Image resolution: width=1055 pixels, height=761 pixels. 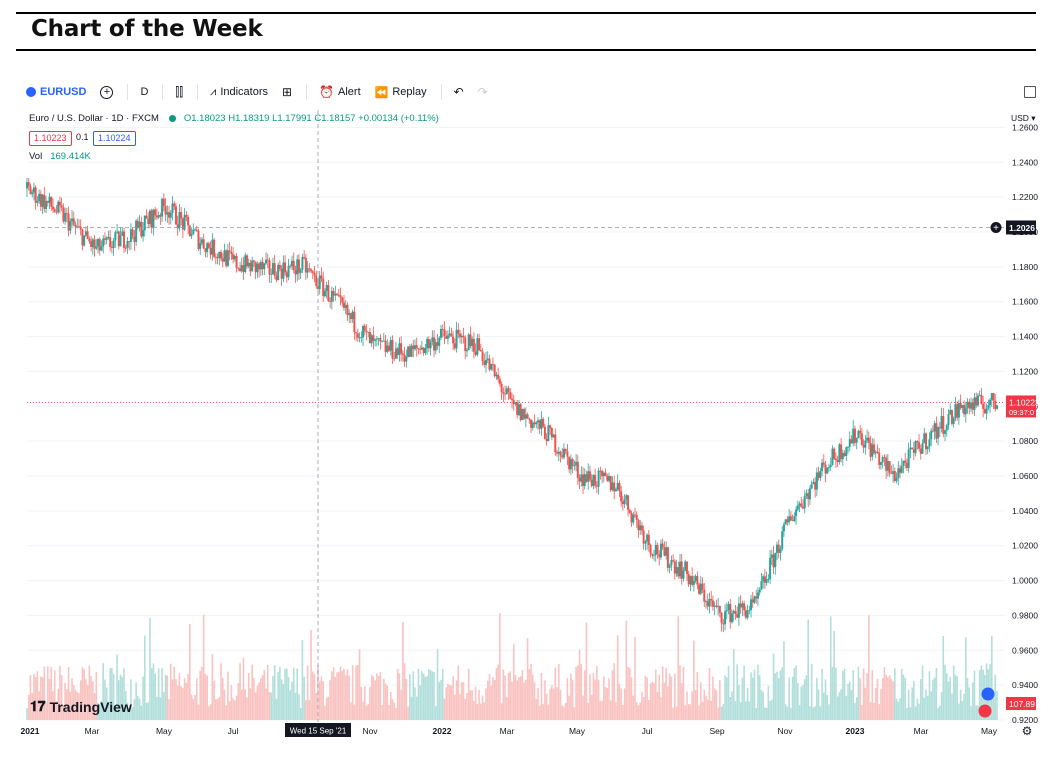 I want to click on interval-button: D, so click(x=144, y=92).